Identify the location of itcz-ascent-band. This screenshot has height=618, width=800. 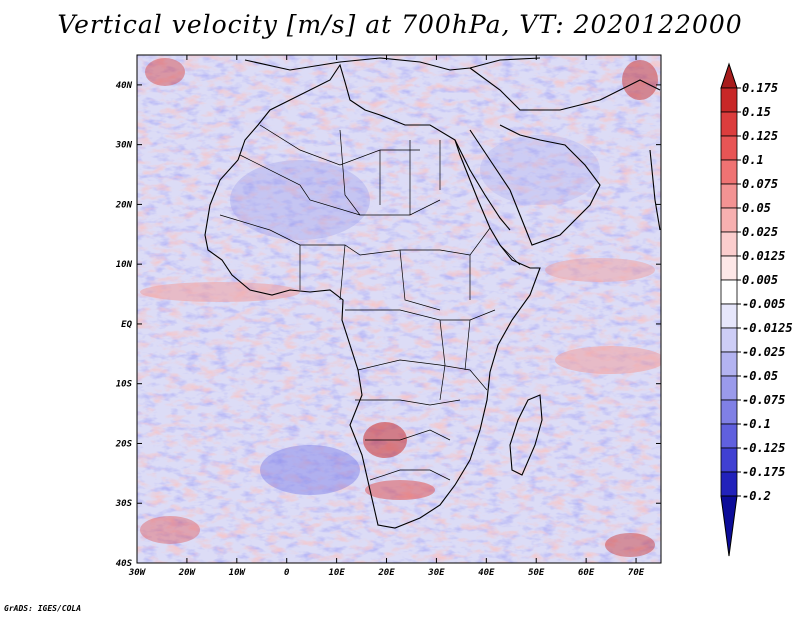
(220, 292).